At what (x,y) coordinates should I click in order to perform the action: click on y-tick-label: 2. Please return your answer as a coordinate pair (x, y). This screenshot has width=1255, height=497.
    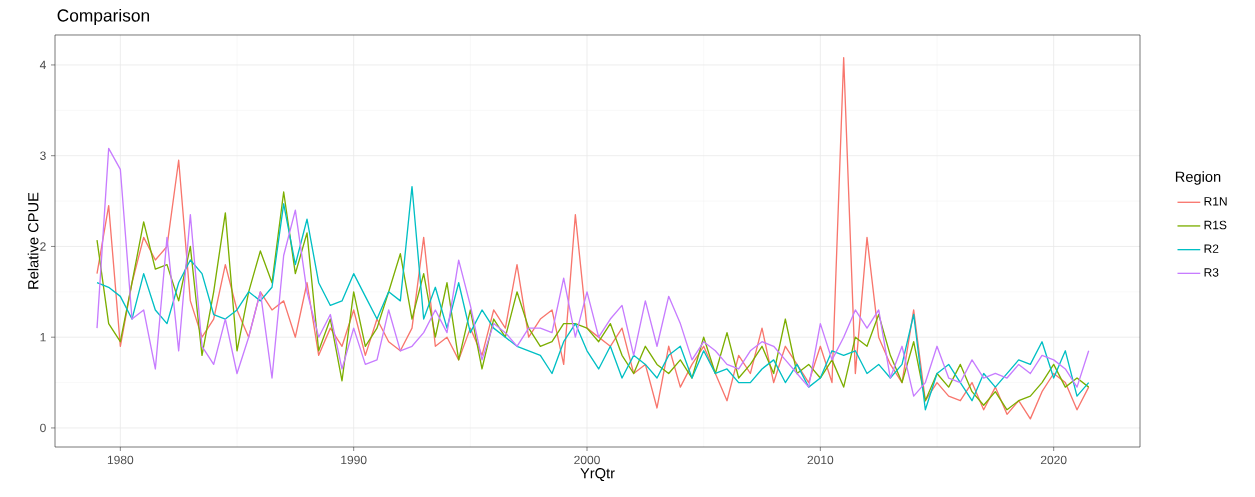
    Looking at the image, I should click on (43, 246).